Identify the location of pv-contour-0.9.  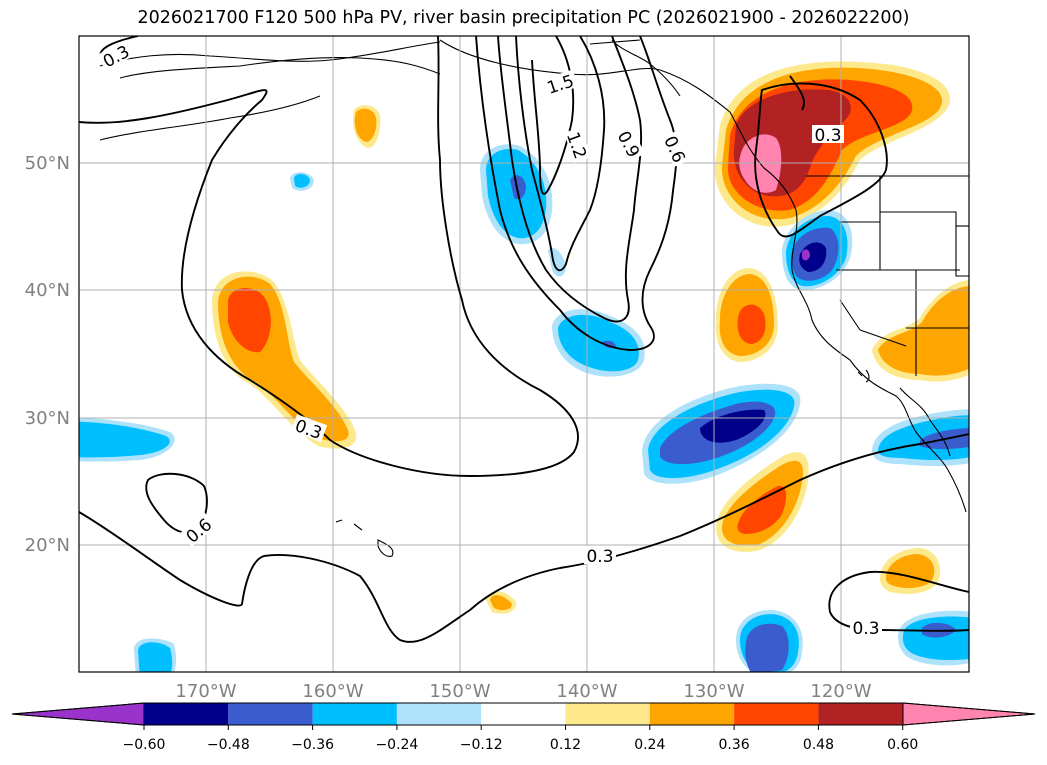
(570, 179).